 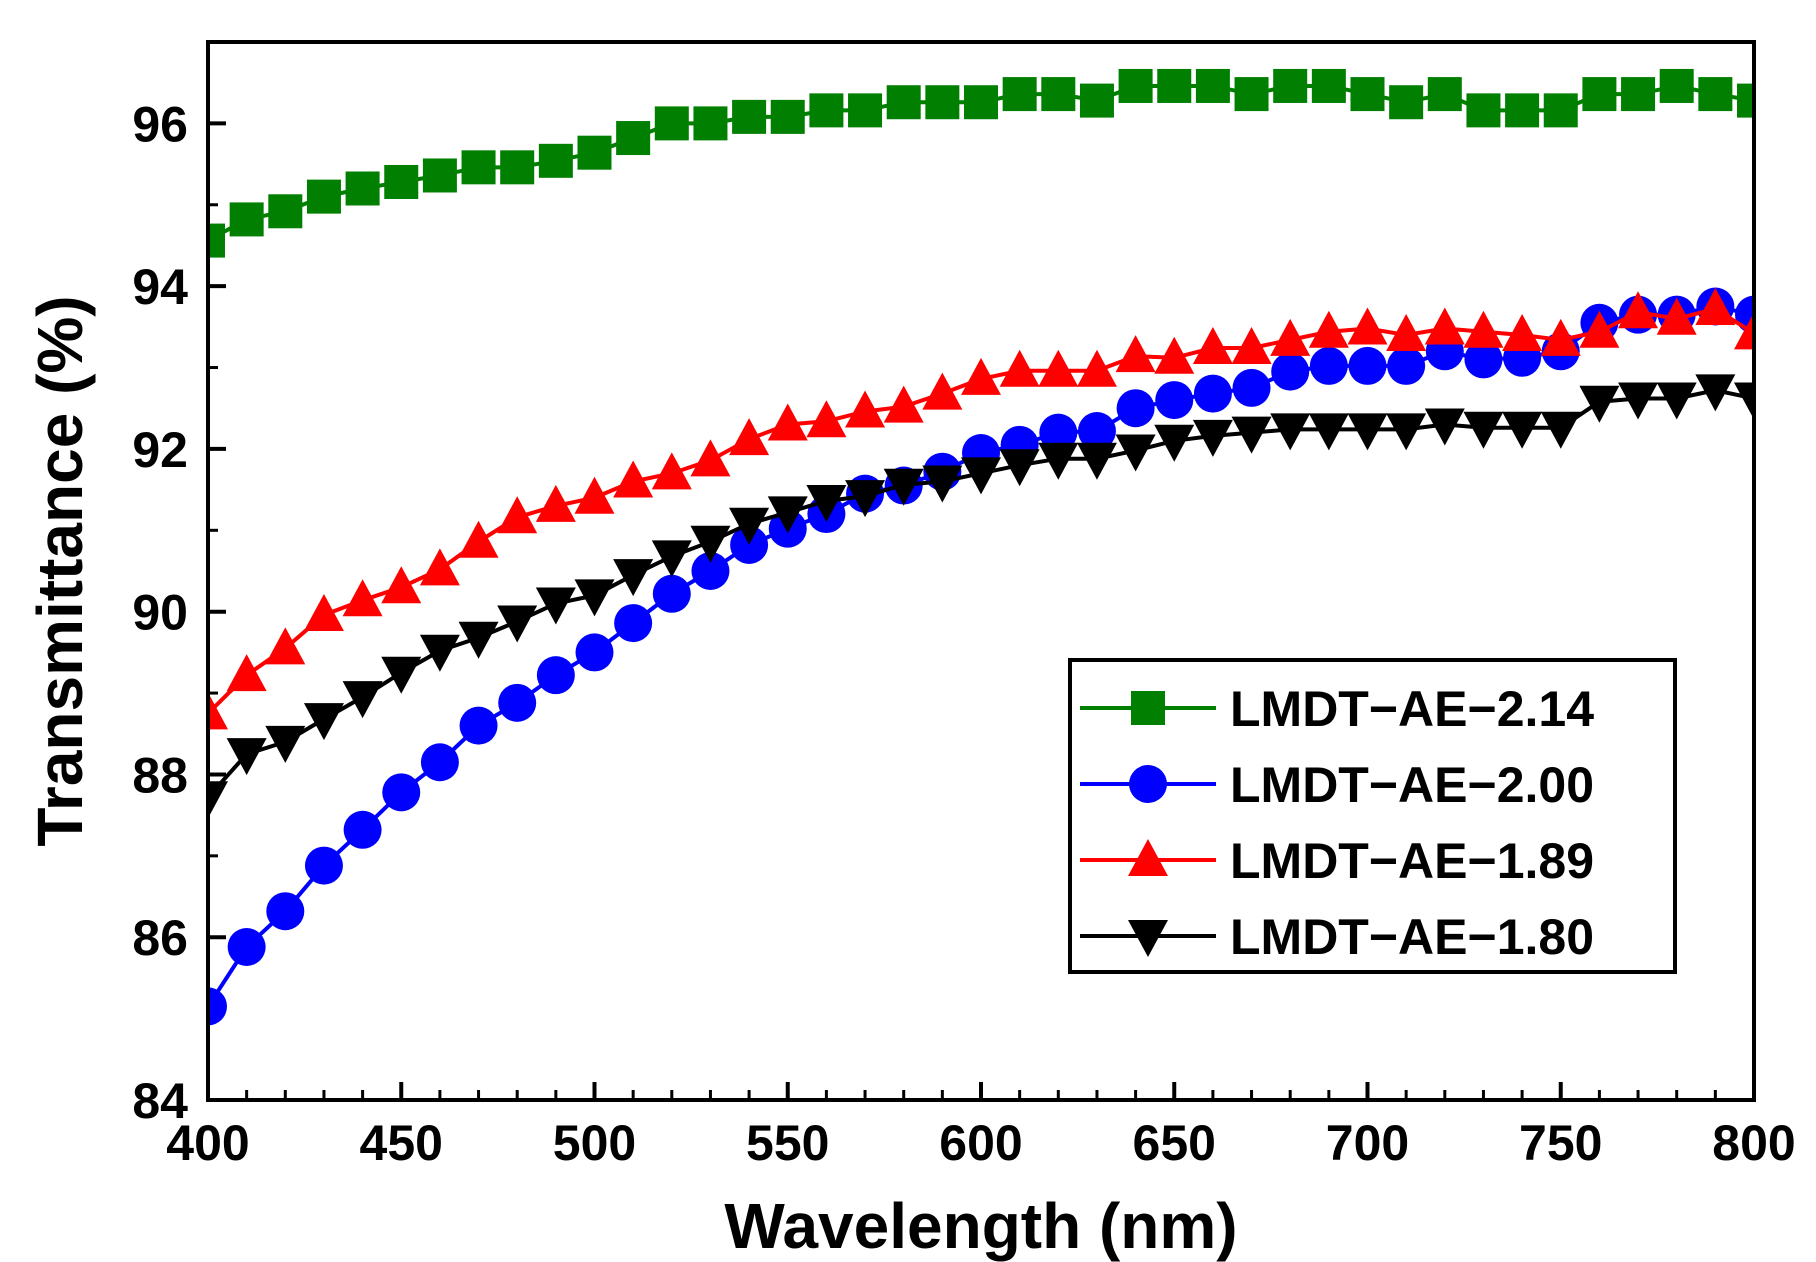 I want to click on legend-label: LMDT−AE−2.14, so click(x=1412, y=709).